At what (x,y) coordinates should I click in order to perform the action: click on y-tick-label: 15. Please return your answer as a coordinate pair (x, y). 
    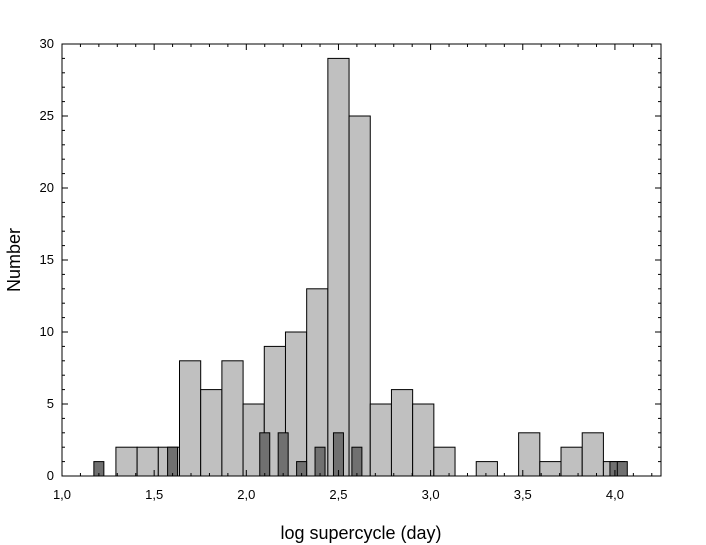
    Looking at the image, I should click on (47, 259).